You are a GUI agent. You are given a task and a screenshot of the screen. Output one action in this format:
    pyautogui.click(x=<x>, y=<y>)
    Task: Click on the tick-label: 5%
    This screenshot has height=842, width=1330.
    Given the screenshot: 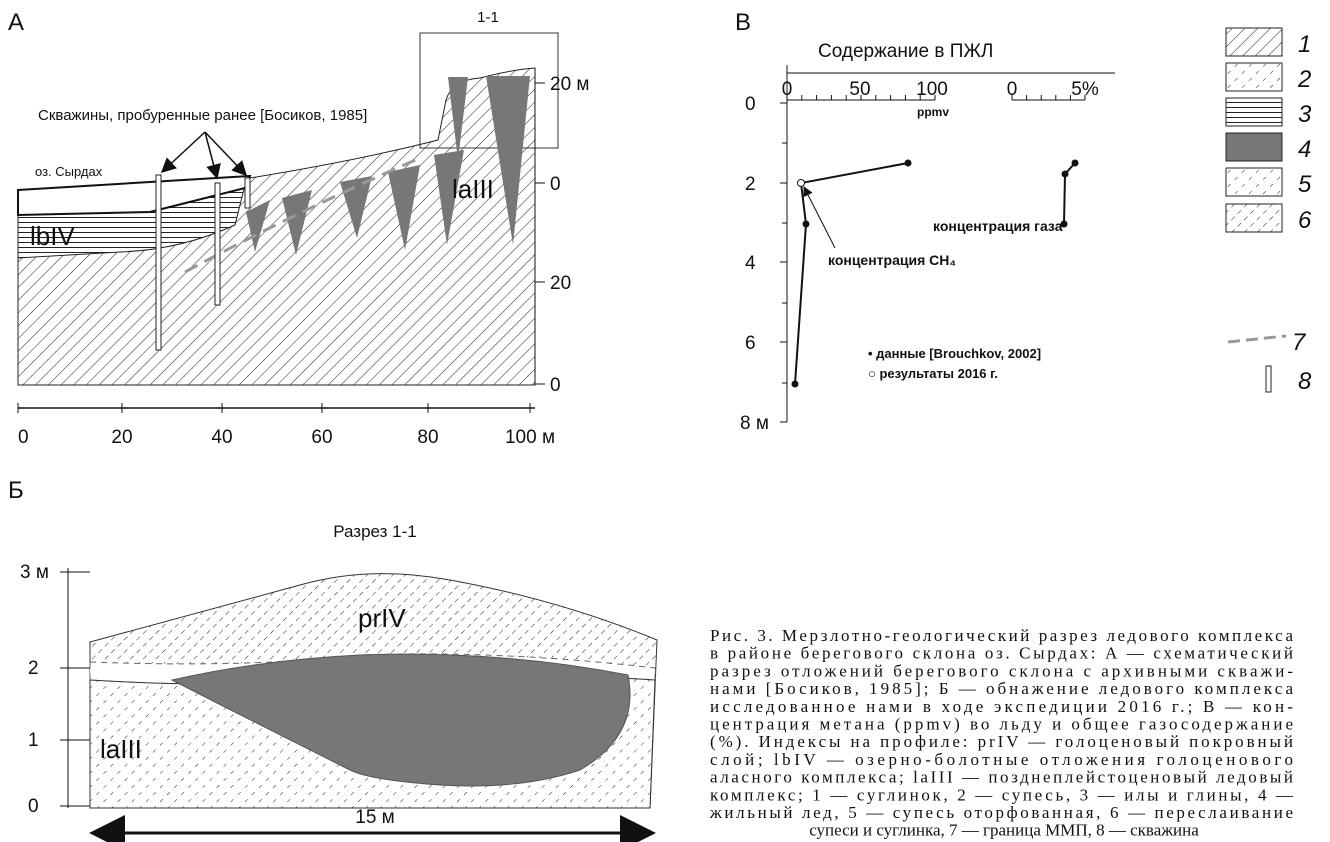 What is the action you would take?
    pyautogui.click(x=1085, y=89)
    